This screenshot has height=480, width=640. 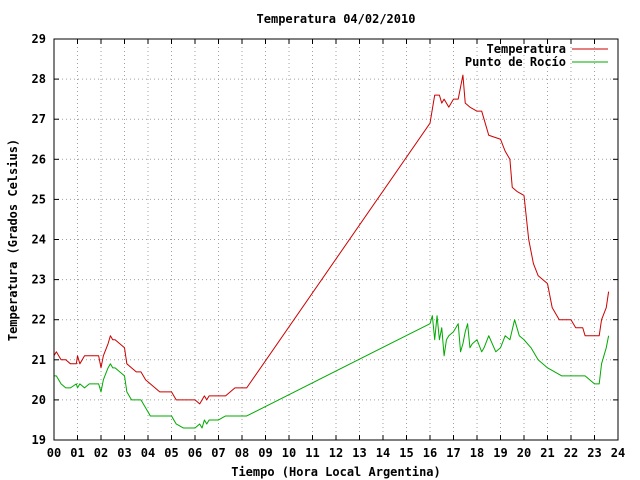 I want to click on x-tick-label: 22, so click(x=571, y=453).